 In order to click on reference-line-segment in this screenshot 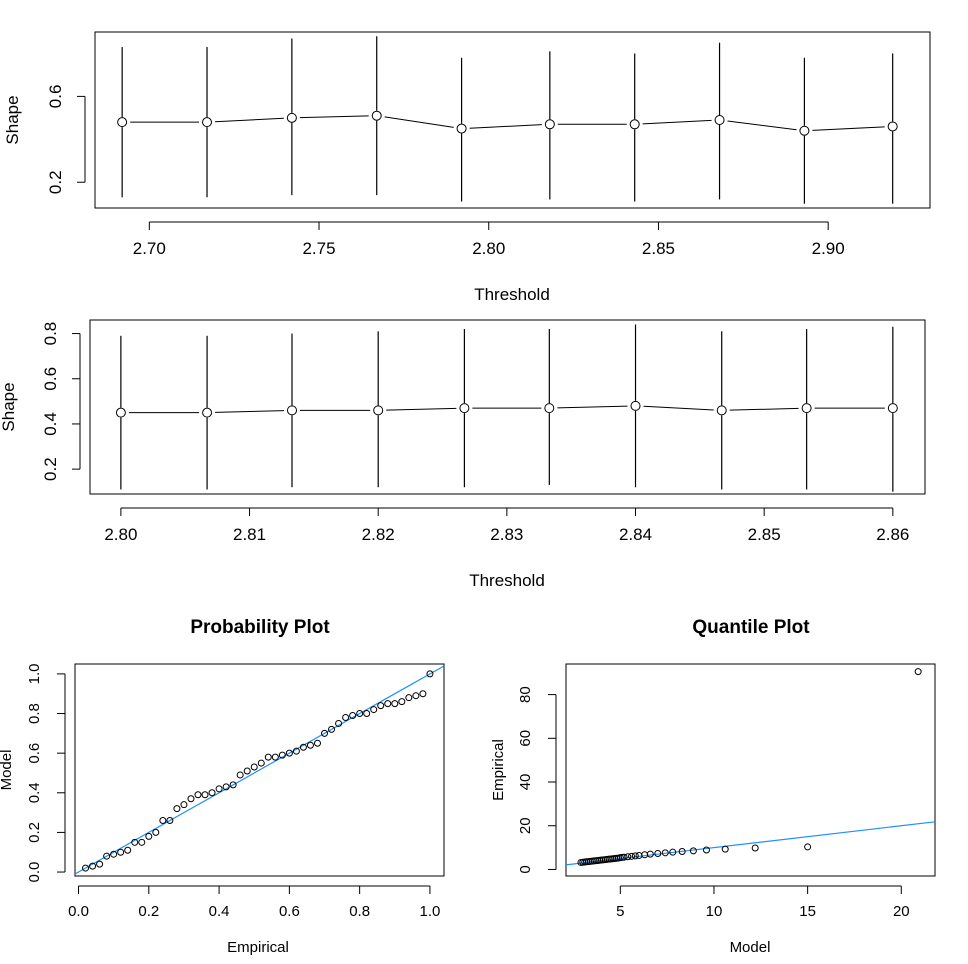, I will do `click(259, 770)`.